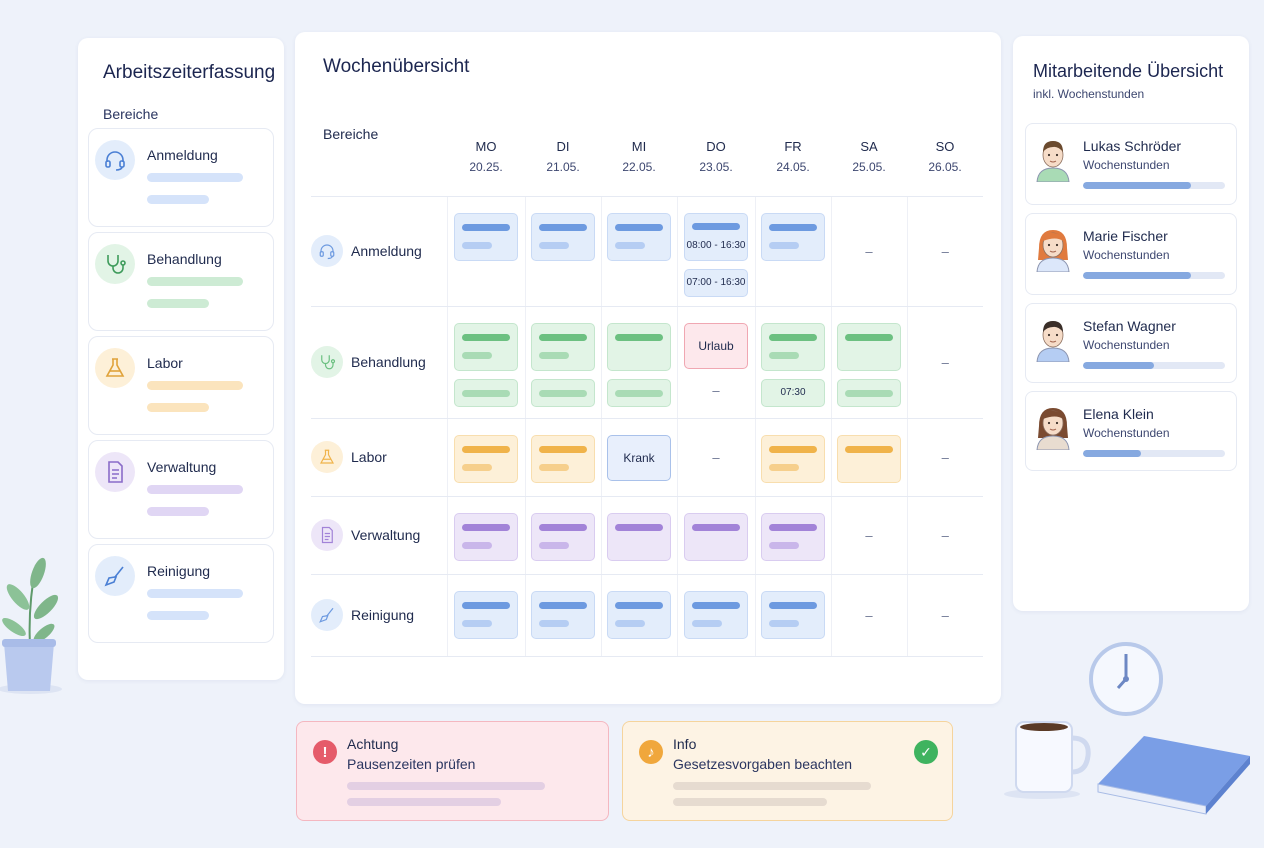 The width and height of the screenshot is (1264, 848). I want to click on schedule-cell: Urlaub –, so click(715, 362).